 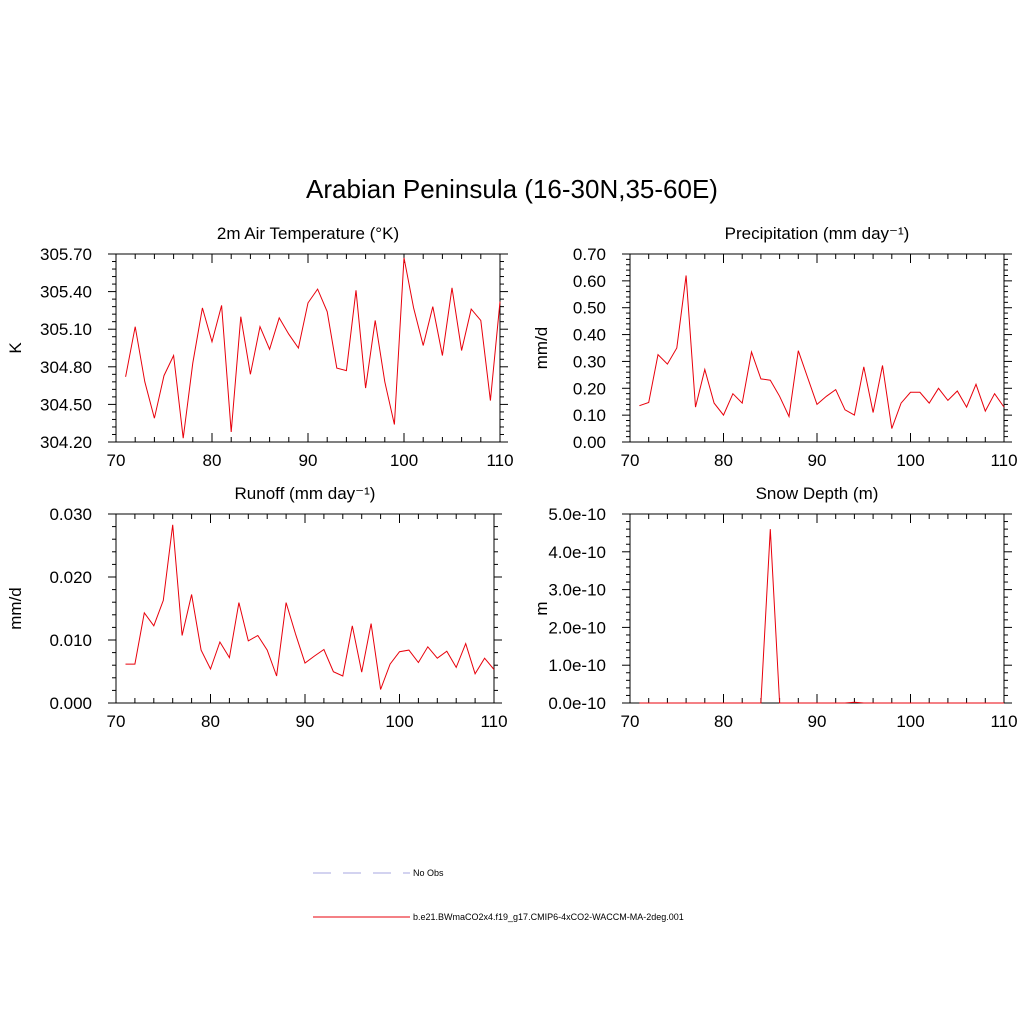 I want to click on temperature-title: 2m Air Temperature (°K), so click(x=308, y=233).